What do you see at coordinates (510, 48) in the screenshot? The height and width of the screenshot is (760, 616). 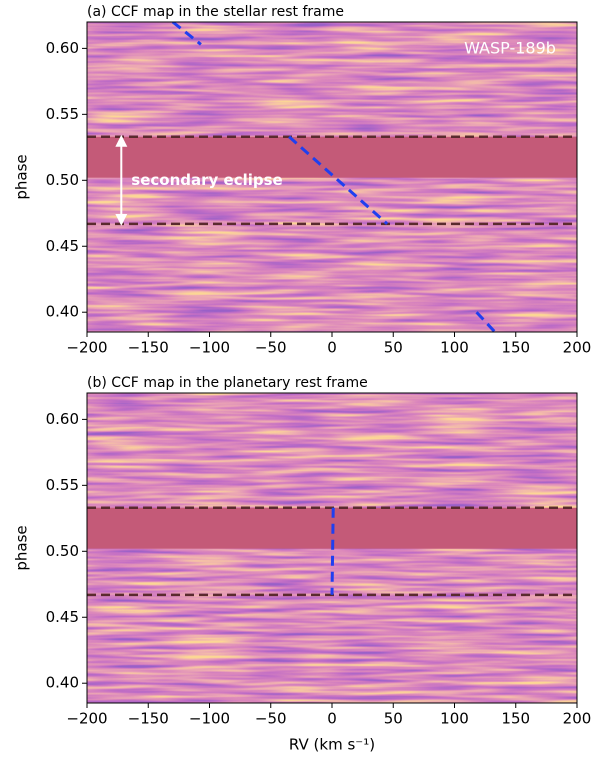 I see `planet-label: WASP-189b` at bounding box center [510, 48].